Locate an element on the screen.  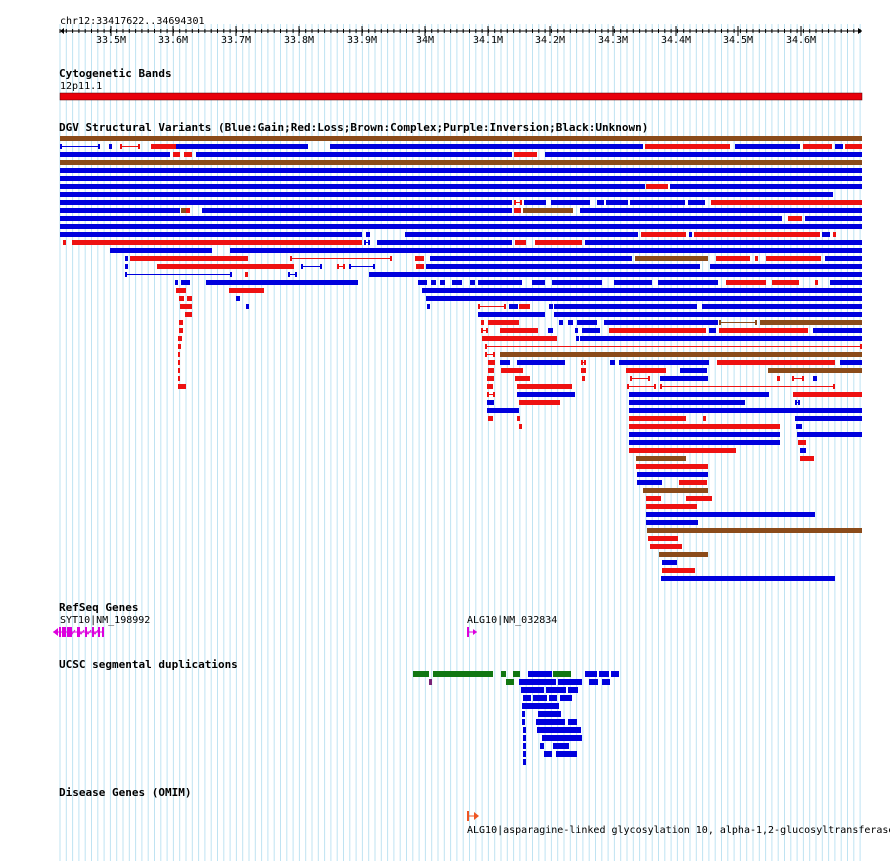
omim-gene-track is located at coordinates (473, 816).